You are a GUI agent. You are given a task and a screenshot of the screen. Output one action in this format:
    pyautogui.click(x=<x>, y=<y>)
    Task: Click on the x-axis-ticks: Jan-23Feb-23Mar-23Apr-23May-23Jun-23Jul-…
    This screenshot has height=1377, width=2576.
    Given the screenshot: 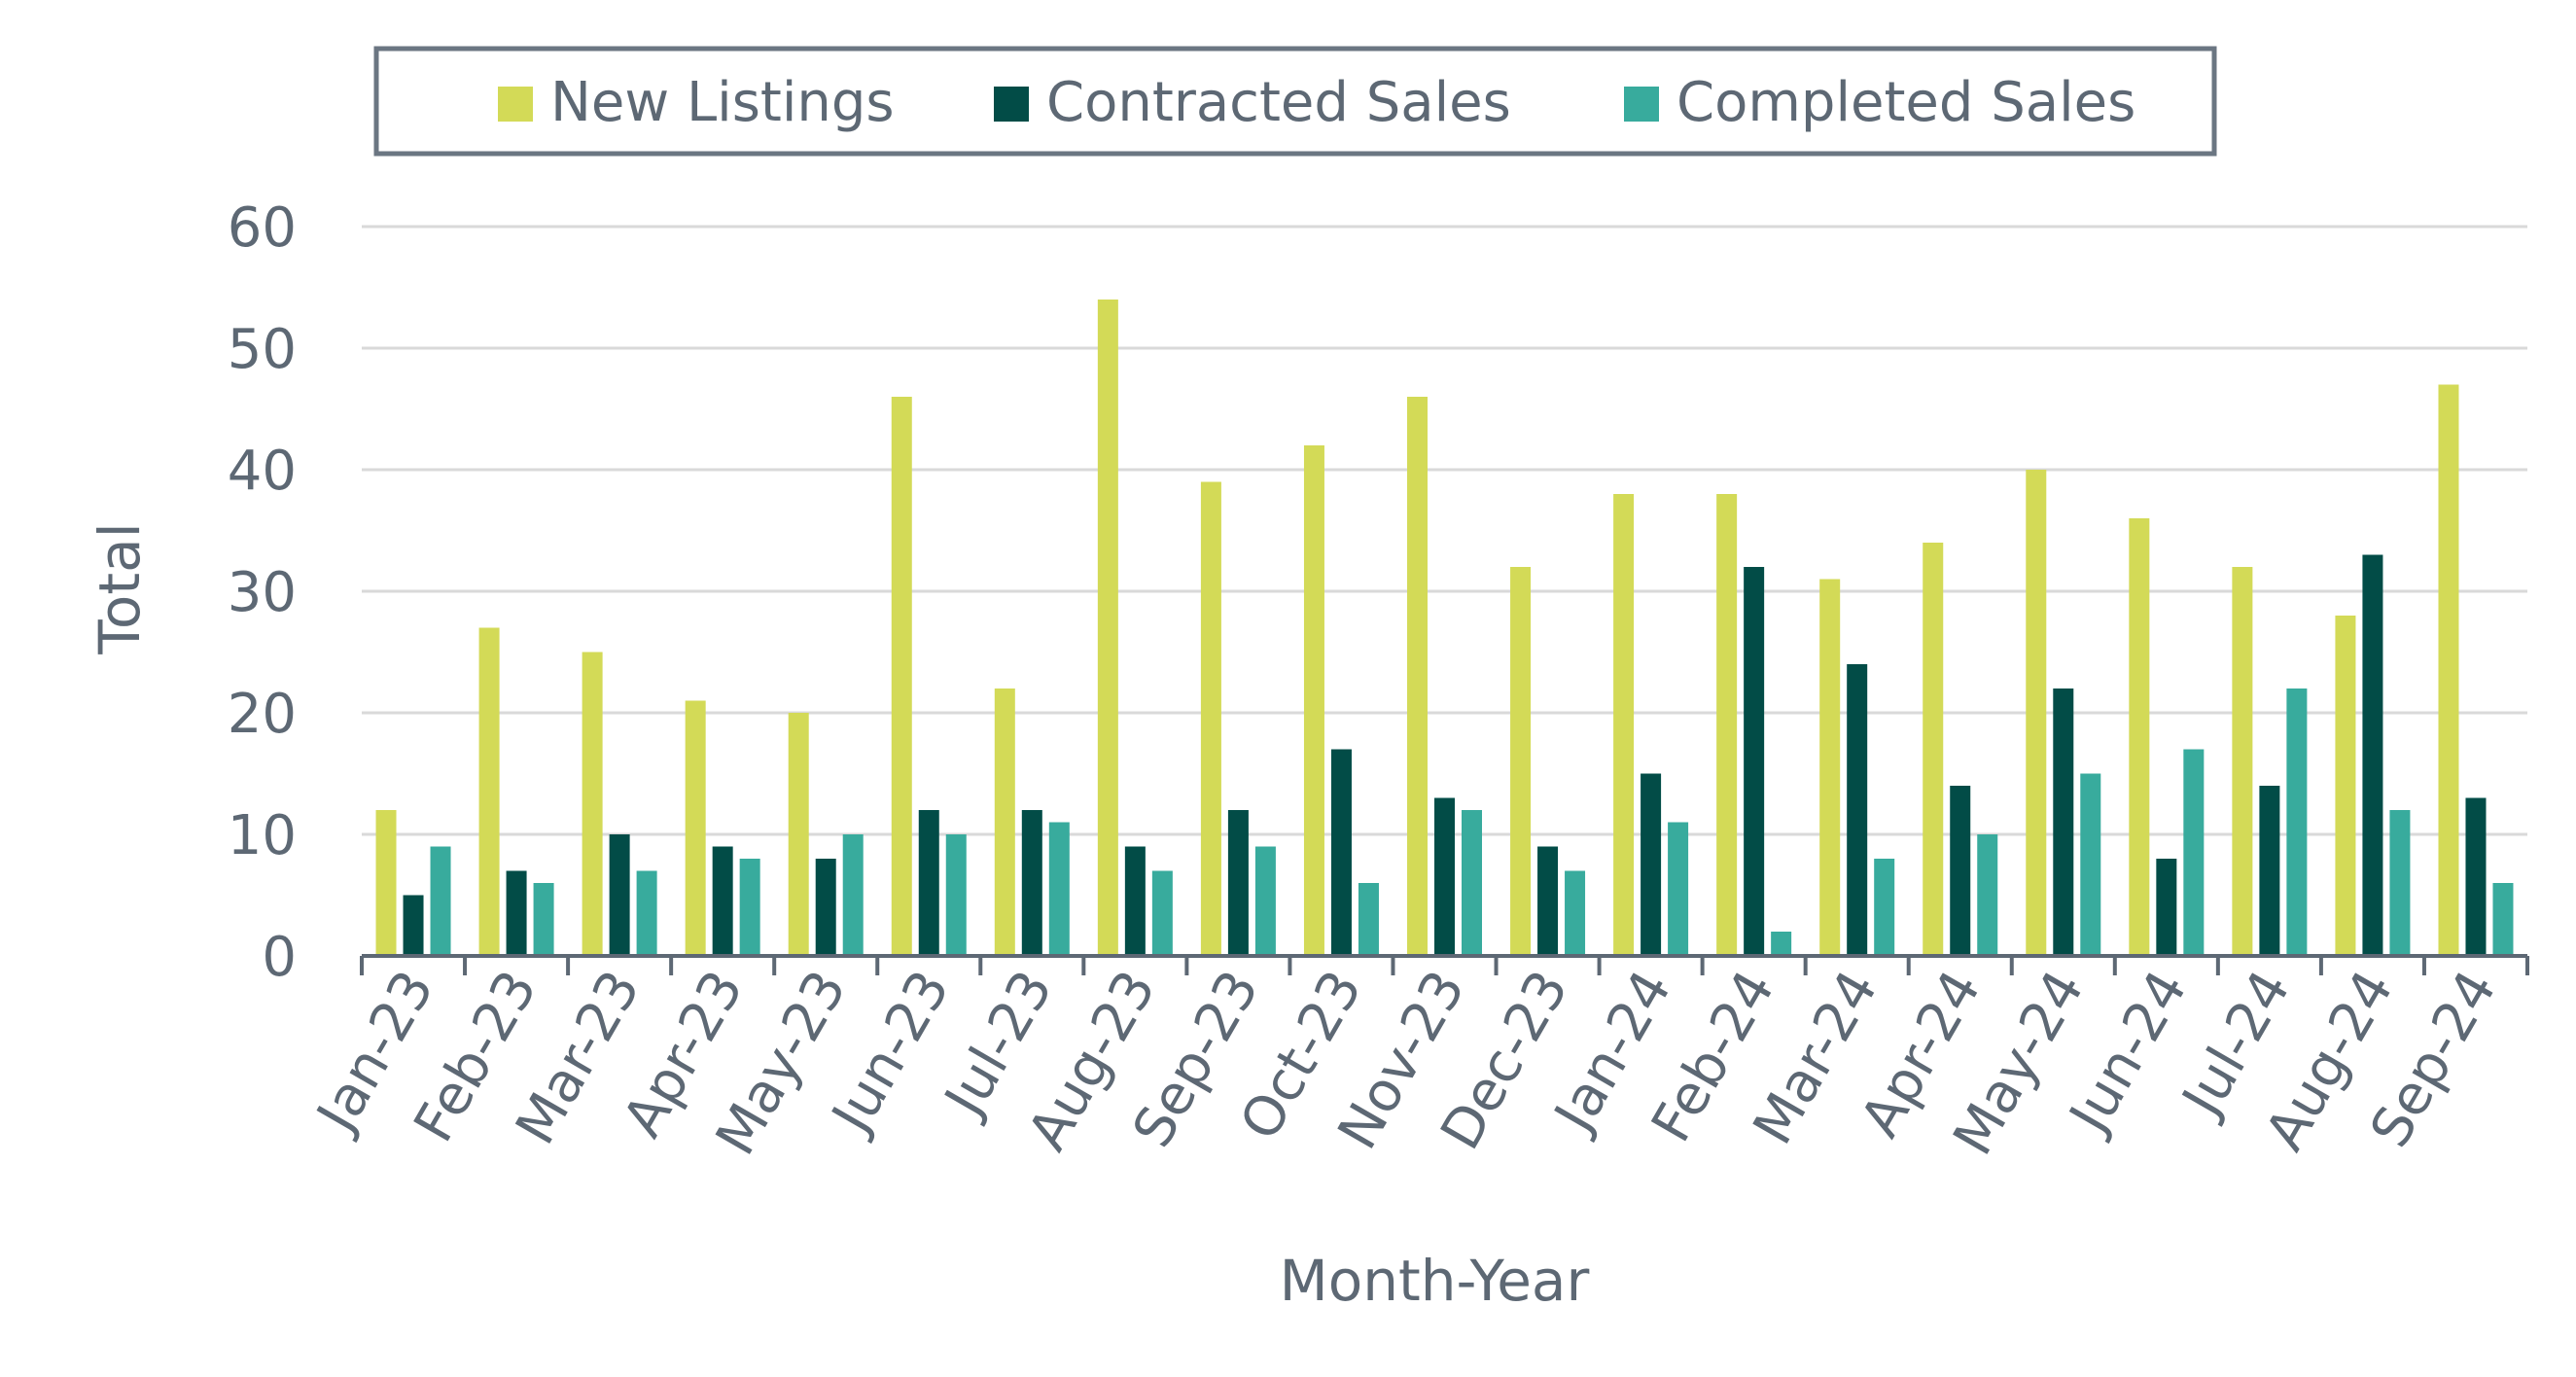 What is the action you would take?
    pyautogui.click(x=1406, y=1063)
    